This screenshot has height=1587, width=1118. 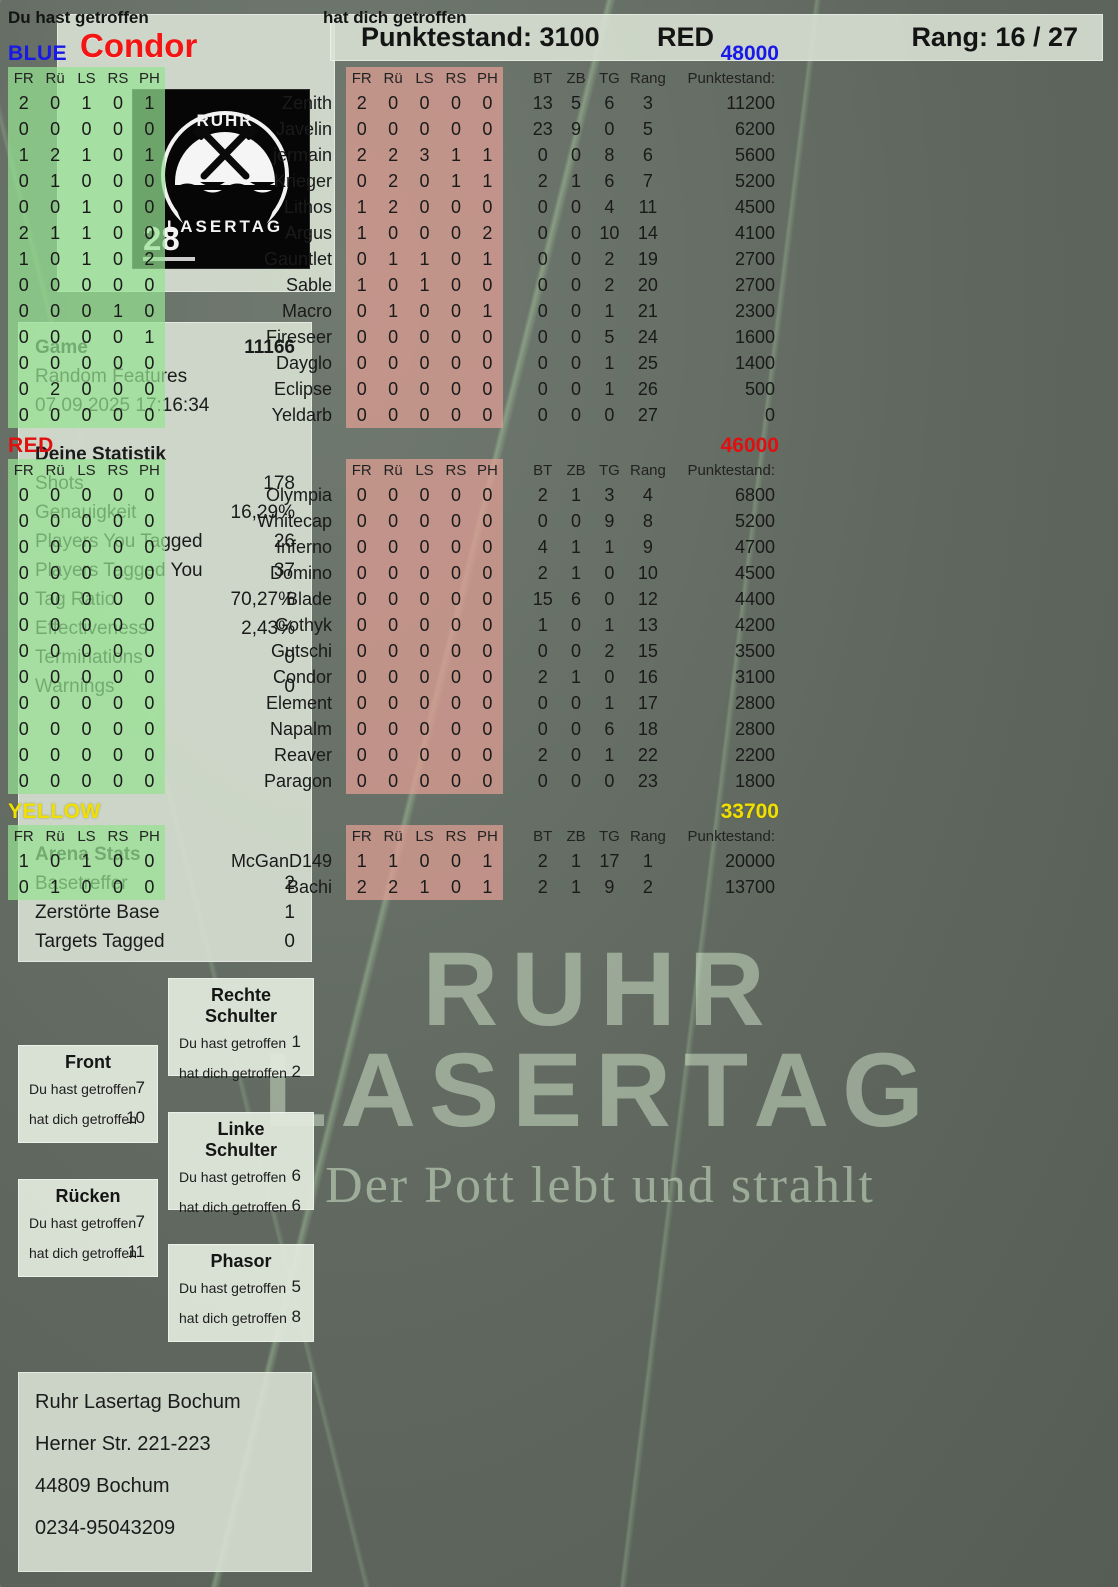 What do you see at coordinates (609, 886) in the screenshot?
I see `cell-tg: 9` at bounding box center [609, 886].